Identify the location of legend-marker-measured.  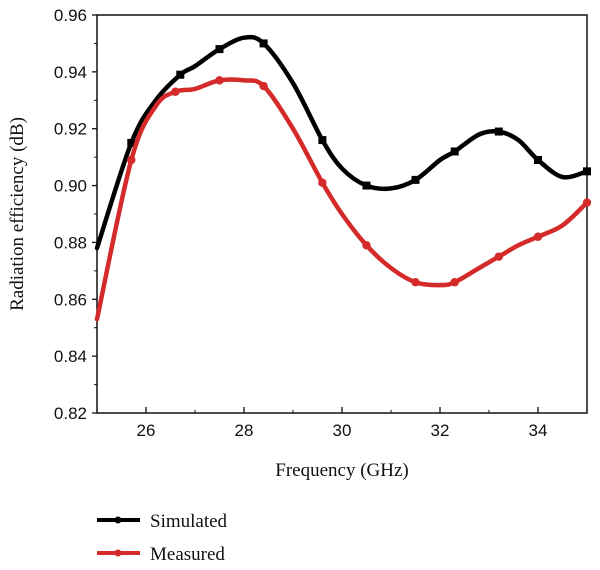
(118, 553).